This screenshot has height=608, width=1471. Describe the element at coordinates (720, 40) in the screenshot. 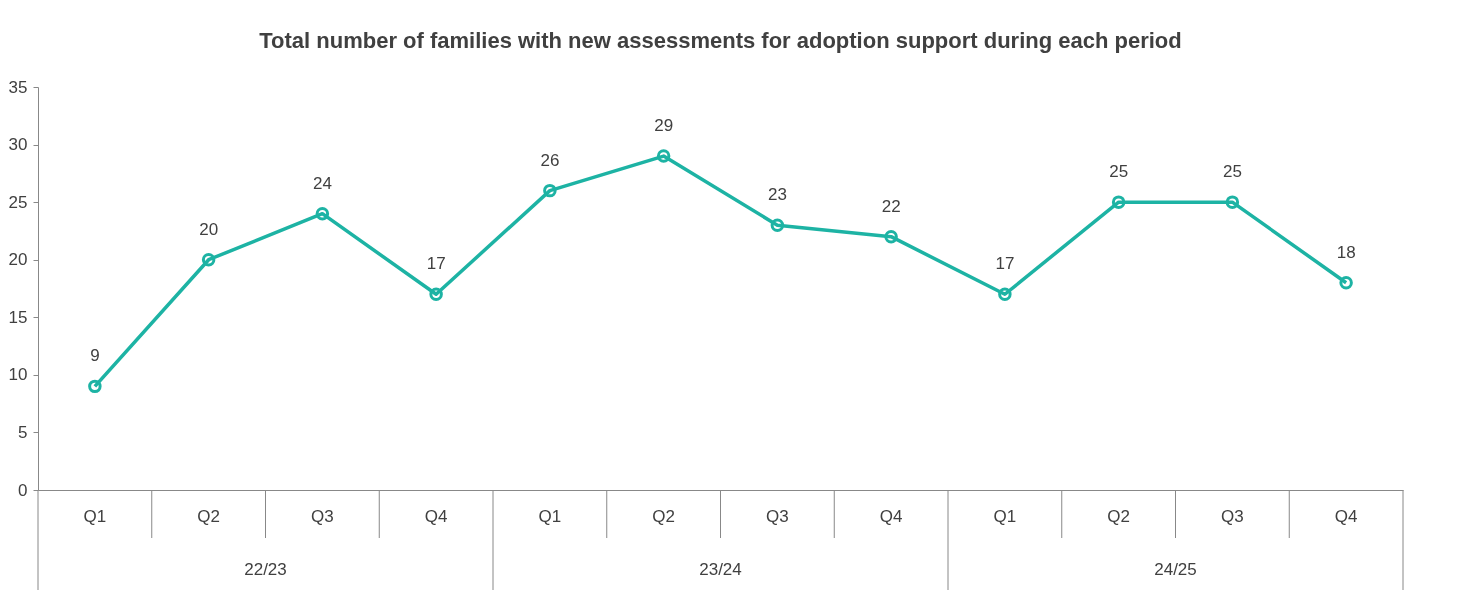

I see `chart-title: Total number of families with new assessments for adoption support during each period` at that location.